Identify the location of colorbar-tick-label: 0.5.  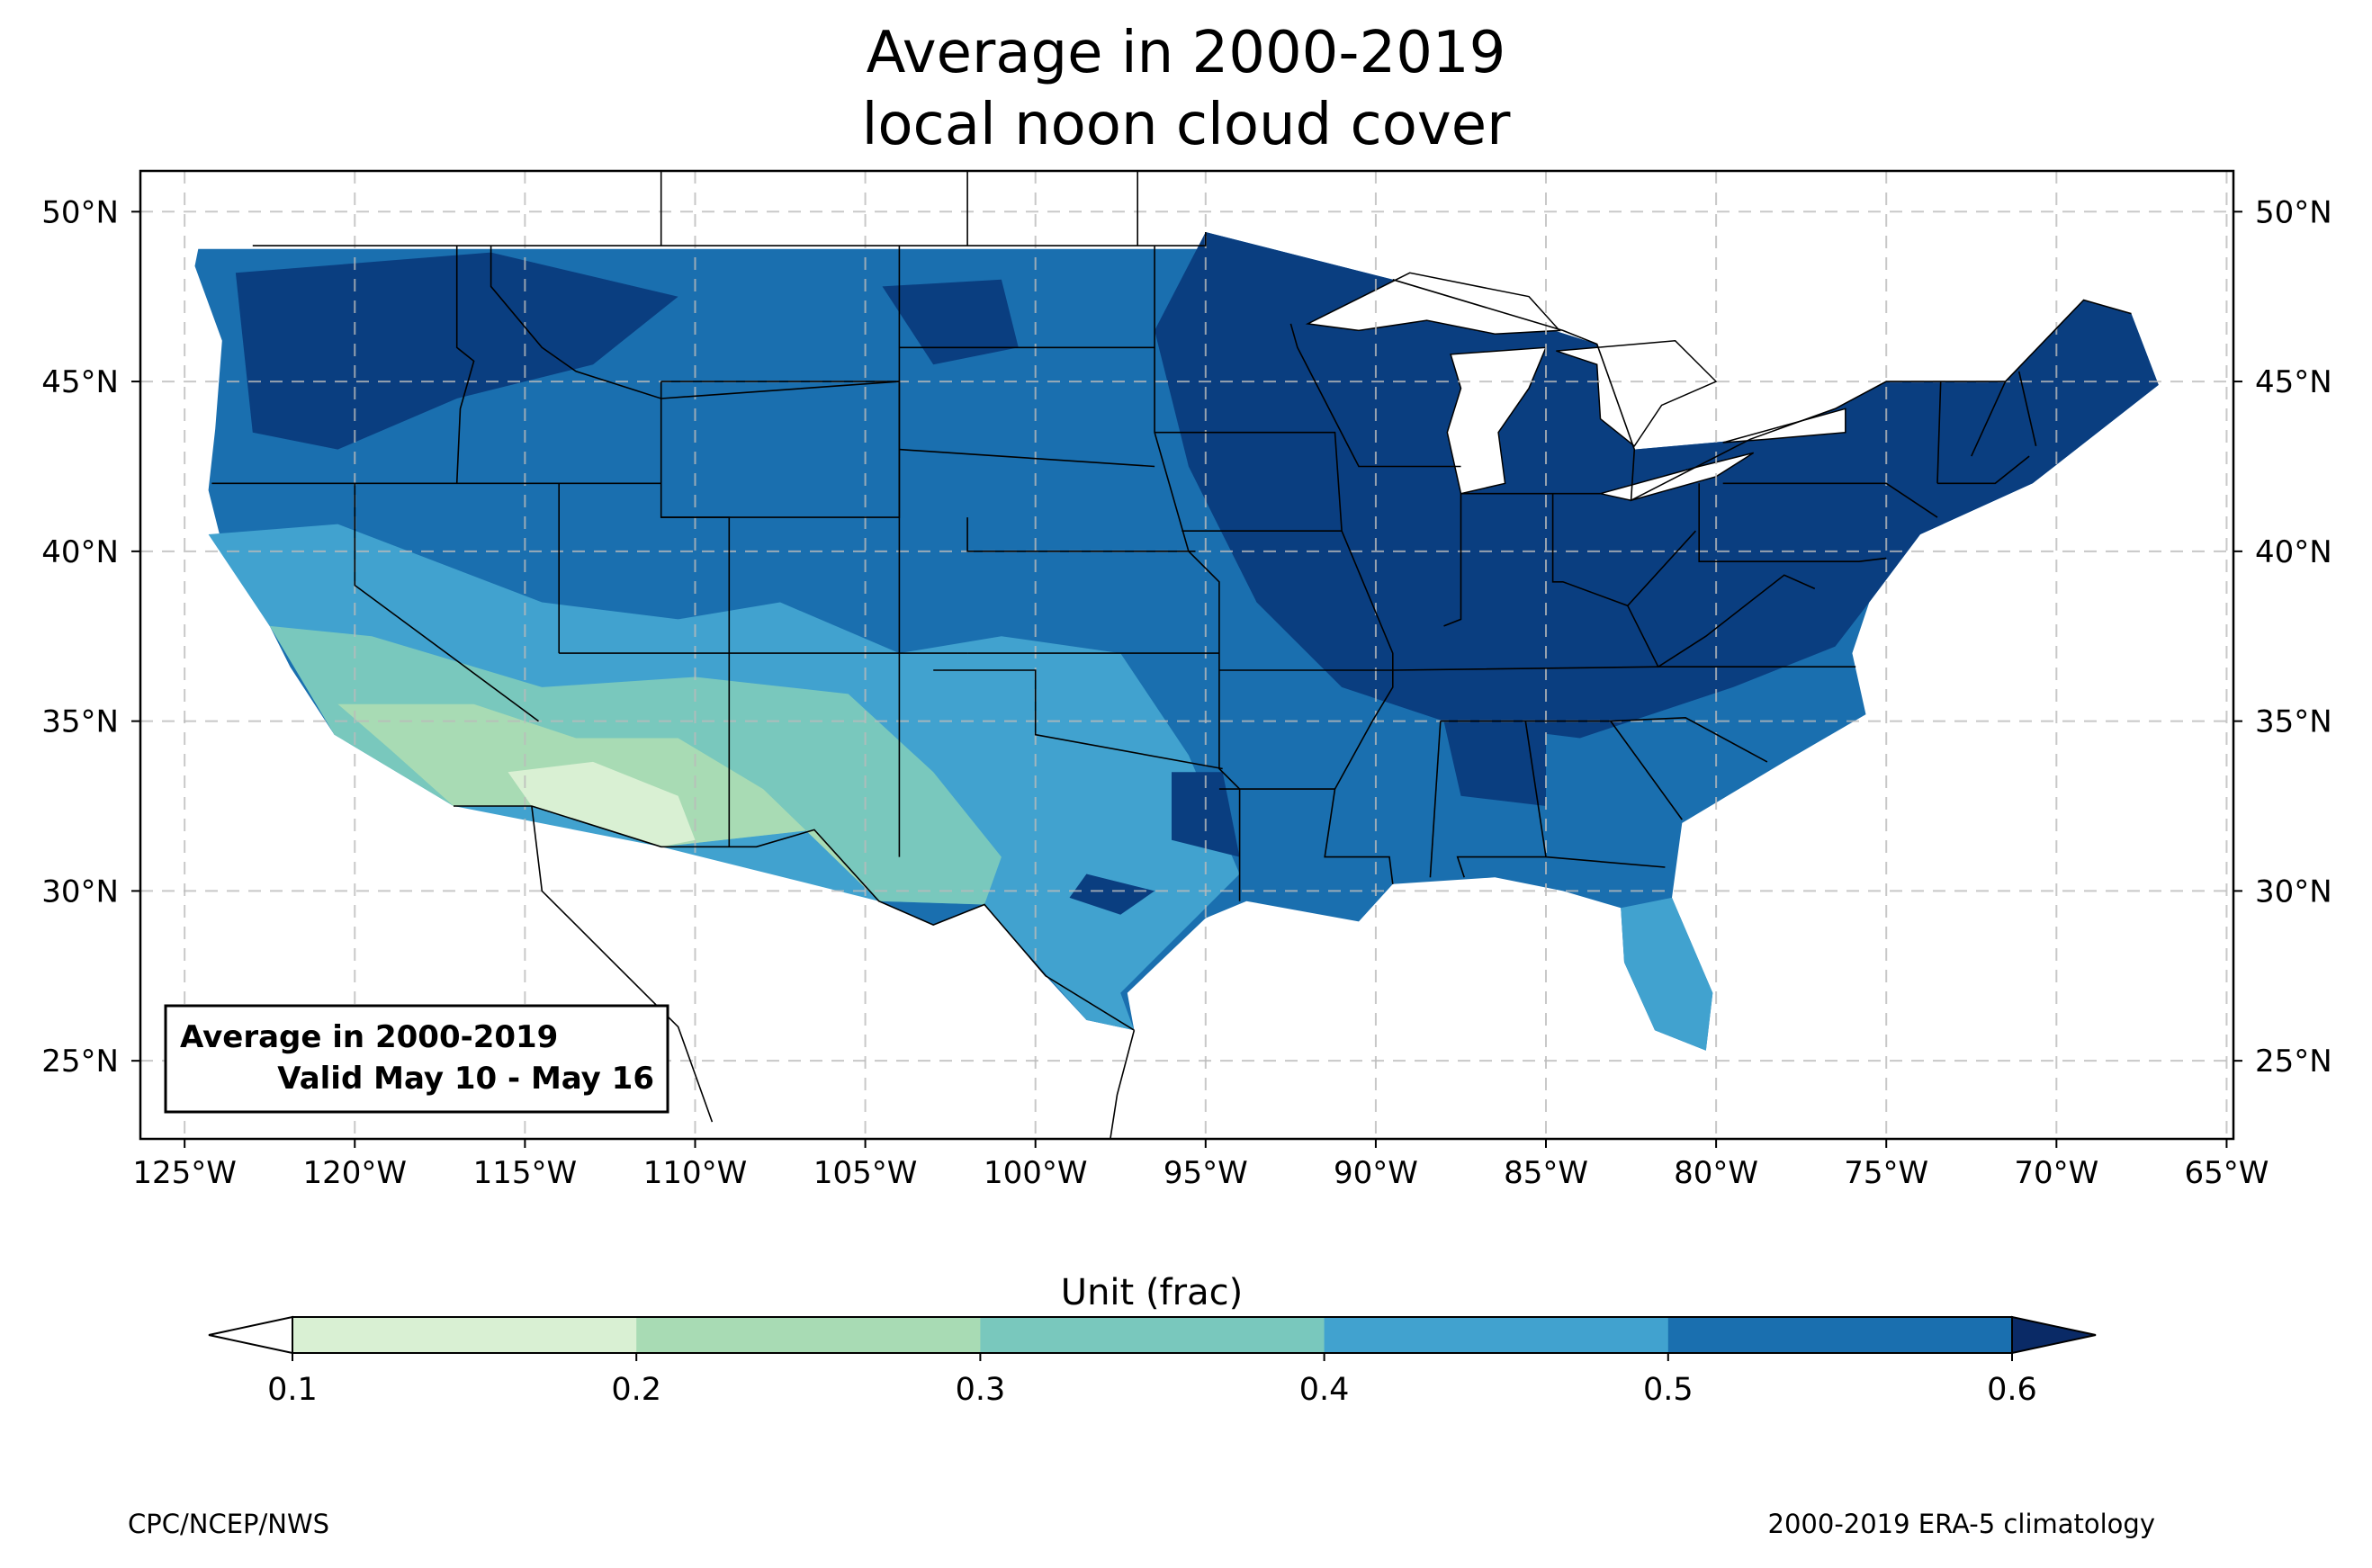
(1668, 1390).